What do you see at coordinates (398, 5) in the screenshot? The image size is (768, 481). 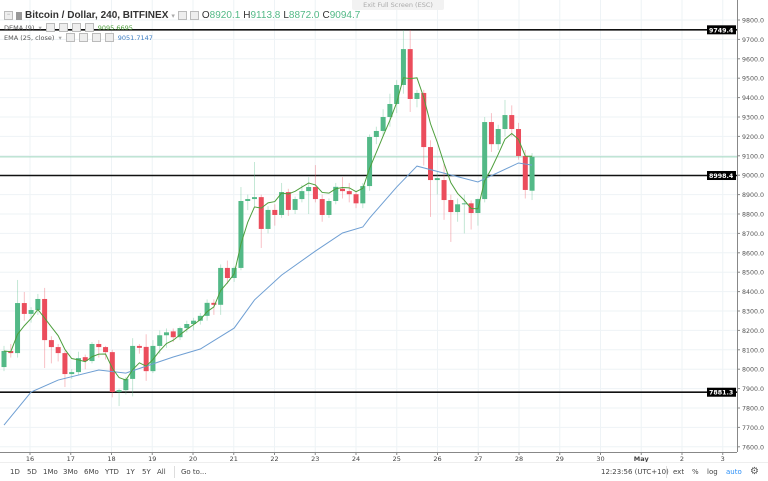 I see `exit-fullscreen-button: Exit Full Screen (ESC)` at bounding box center [398, 5].